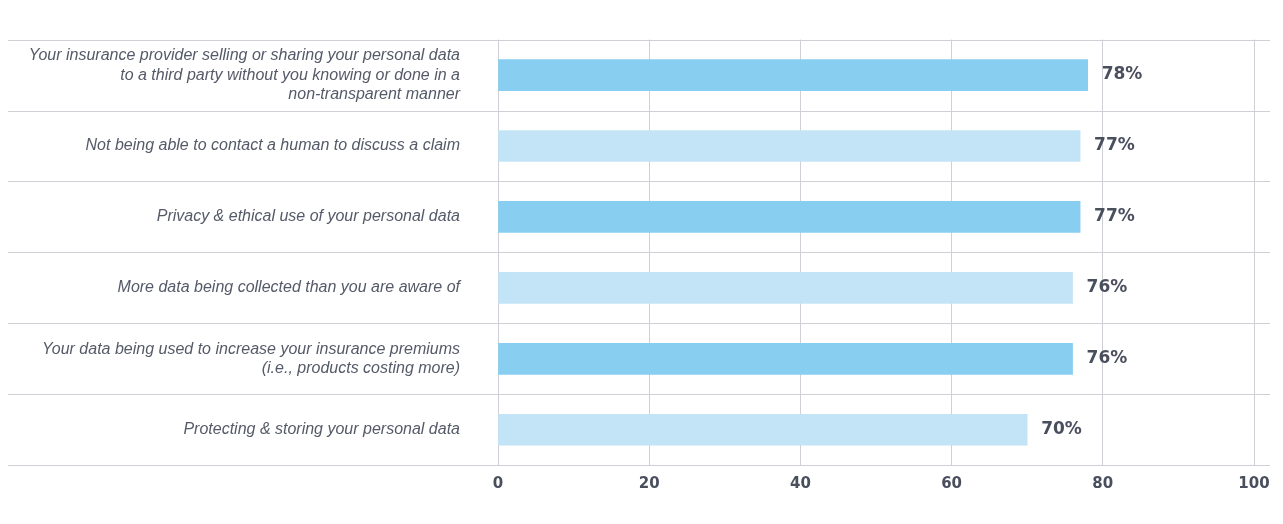 The height and width of the screenshot is (524, 1283). What do you see at coordinates (498, 483) in the screenshot?
I see `x-tick-label: 0` at bounding box center [498, 483].